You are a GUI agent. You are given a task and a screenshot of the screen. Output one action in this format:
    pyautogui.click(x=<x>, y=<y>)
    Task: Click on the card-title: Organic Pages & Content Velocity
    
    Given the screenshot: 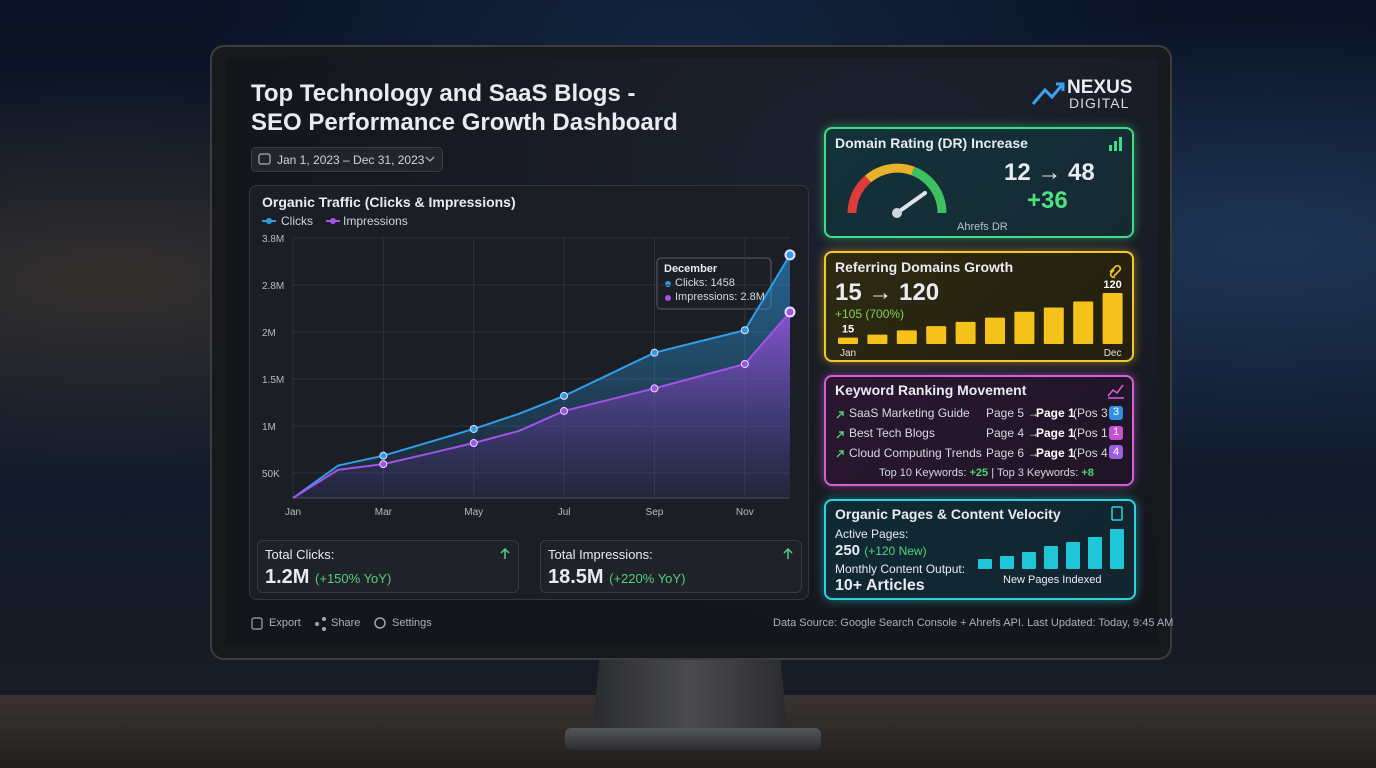 What is the action you would take?
    pyautogui.click(x=948, y=514)
    